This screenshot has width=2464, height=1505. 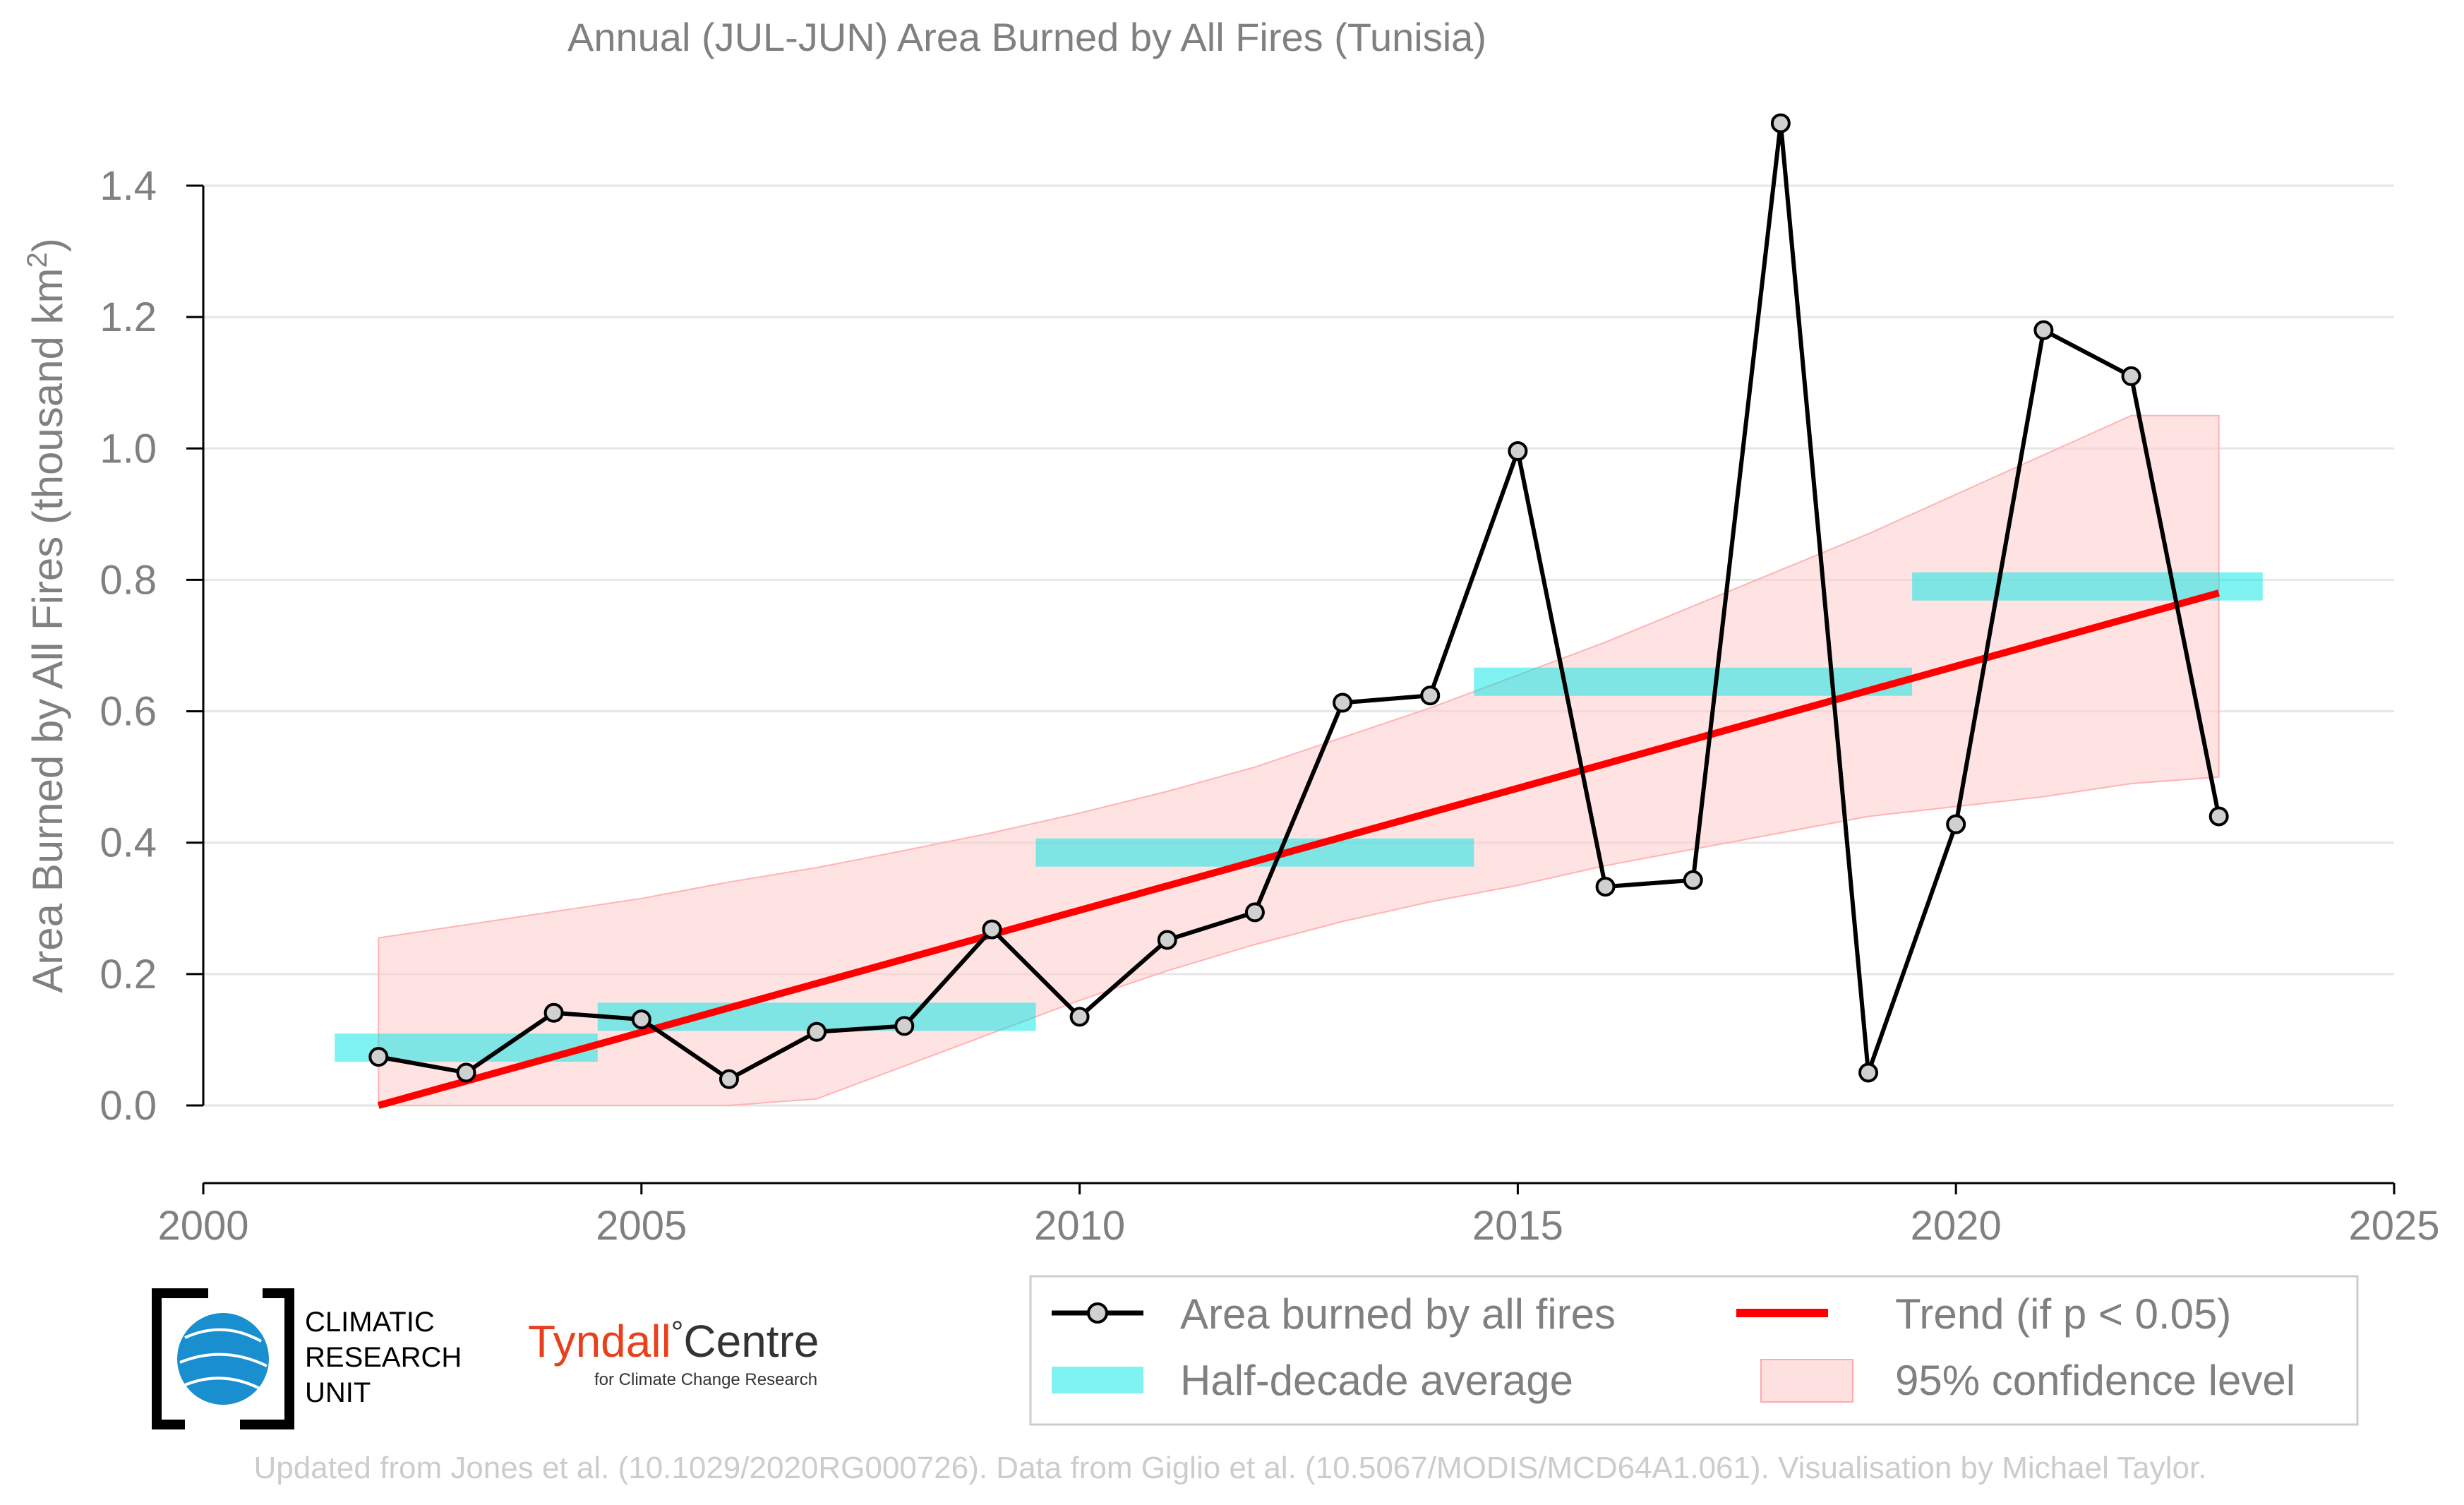 What do you see at coordinates (128, 580) in the screenshot?
I see `y-tick-label: 0.8` at bounding box center [128, 580].